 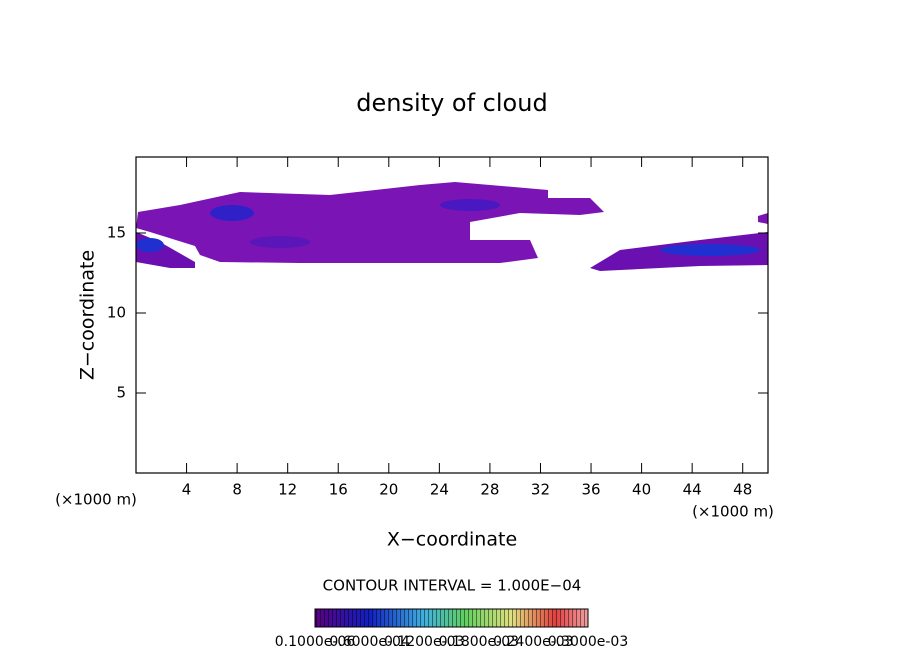 I want to click on colorbar-label: 0.3000e-03, so click(x=588, y=642).